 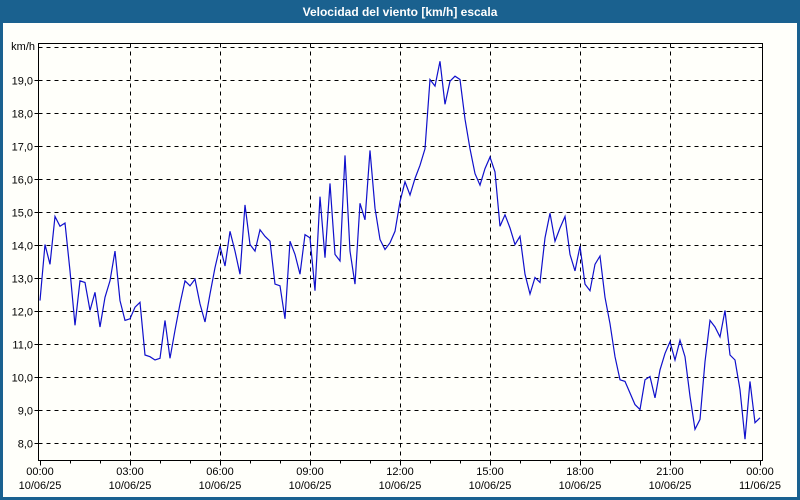 What do you see at coordinates (22, 346) in the screenshot?
I see `y-tick-label: 11,0` at bounding box center [22, 346].